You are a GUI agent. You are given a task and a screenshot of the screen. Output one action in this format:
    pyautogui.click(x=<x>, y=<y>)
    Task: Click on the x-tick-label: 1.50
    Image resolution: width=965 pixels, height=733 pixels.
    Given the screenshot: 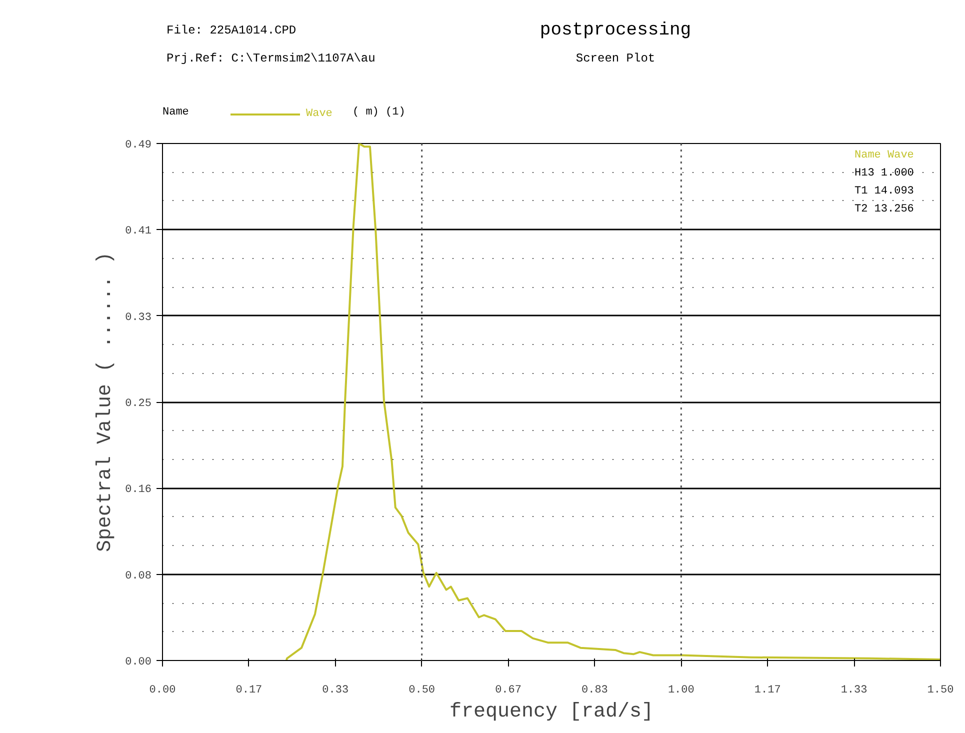 What is the action you would take?
    pyautogui.click(x=940, y=690)
    